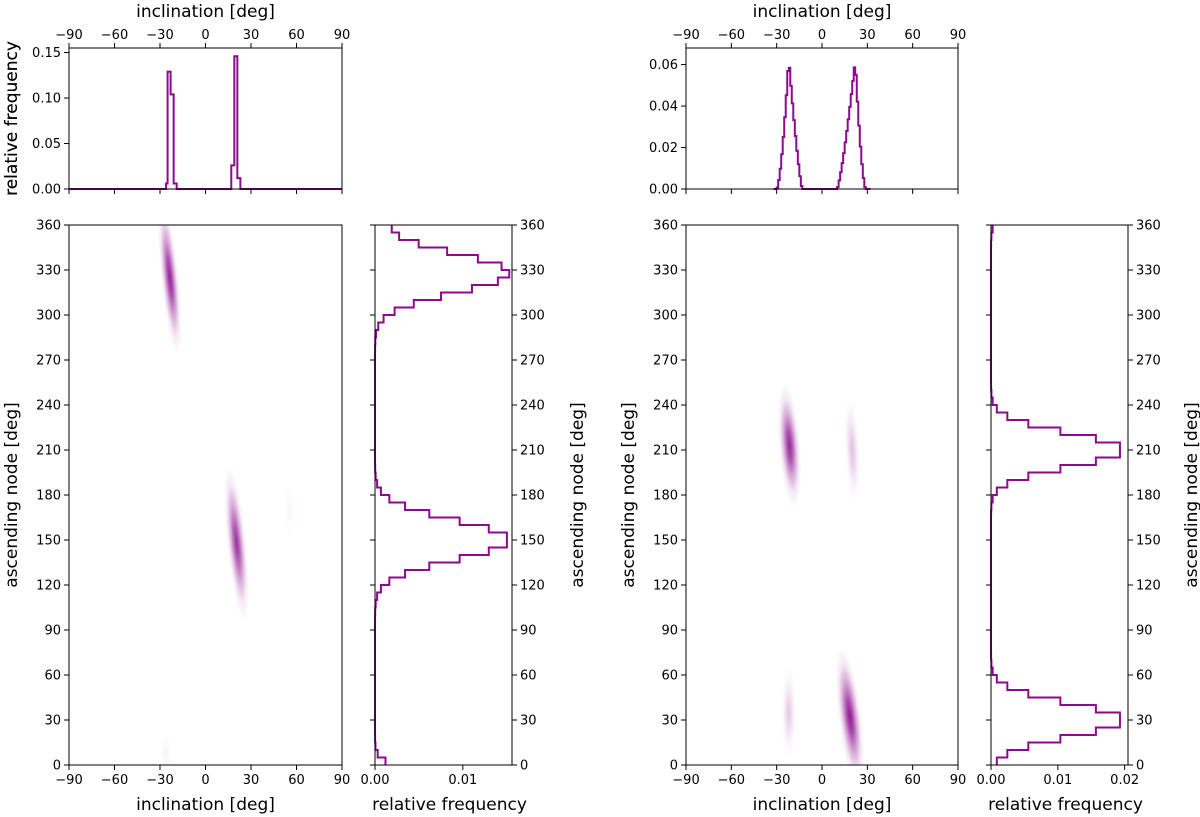 This screenshot has width=1200, height=817. I want to click on y-tick-label: 120, so click(665, 586).